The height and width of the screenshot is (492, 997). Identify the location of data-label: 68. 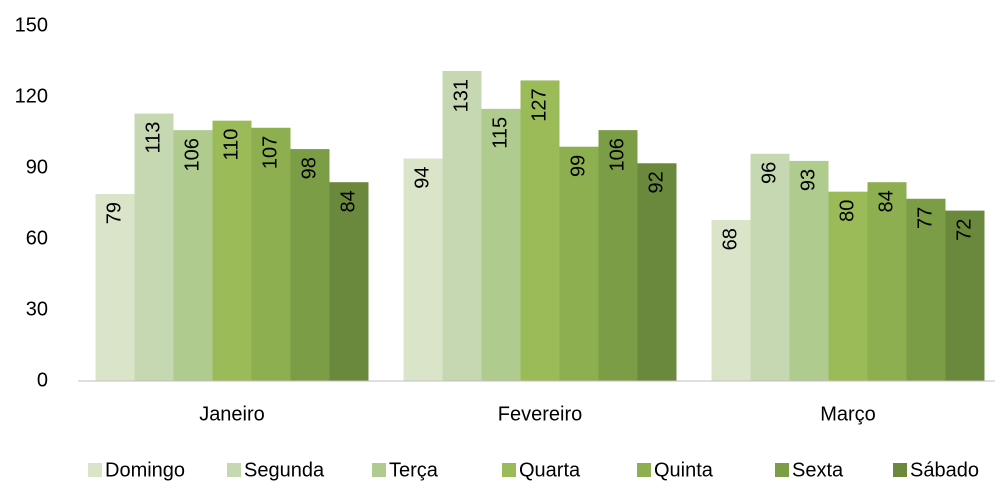
(730, 239).